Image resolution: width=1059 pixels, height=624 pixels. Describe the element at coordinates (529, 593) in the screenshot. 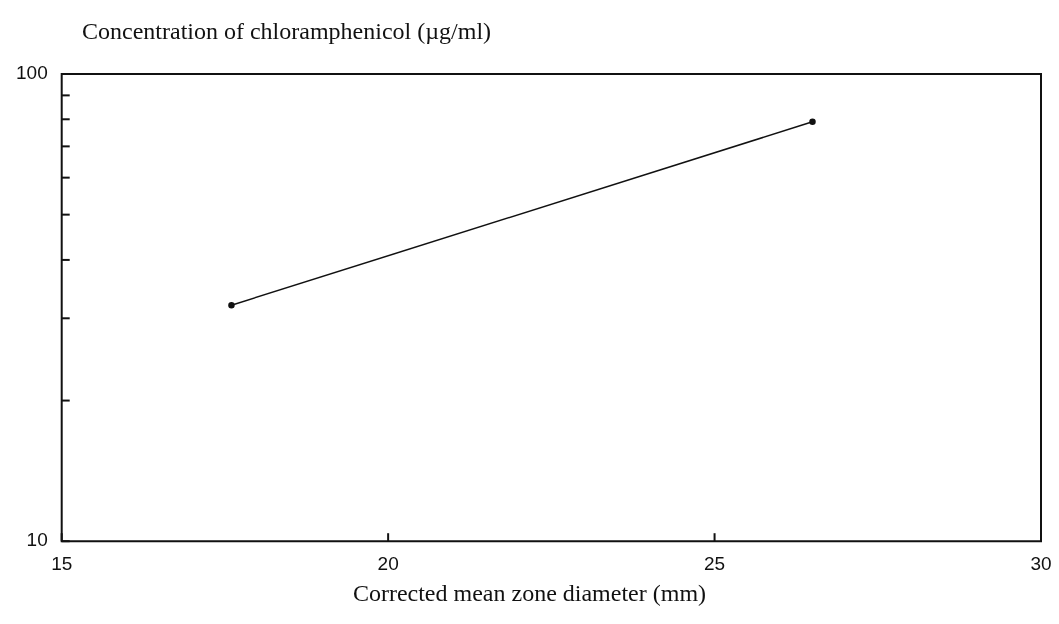

I see `x-axis-title: Corrected mean zone diameter (mm)` at that location.